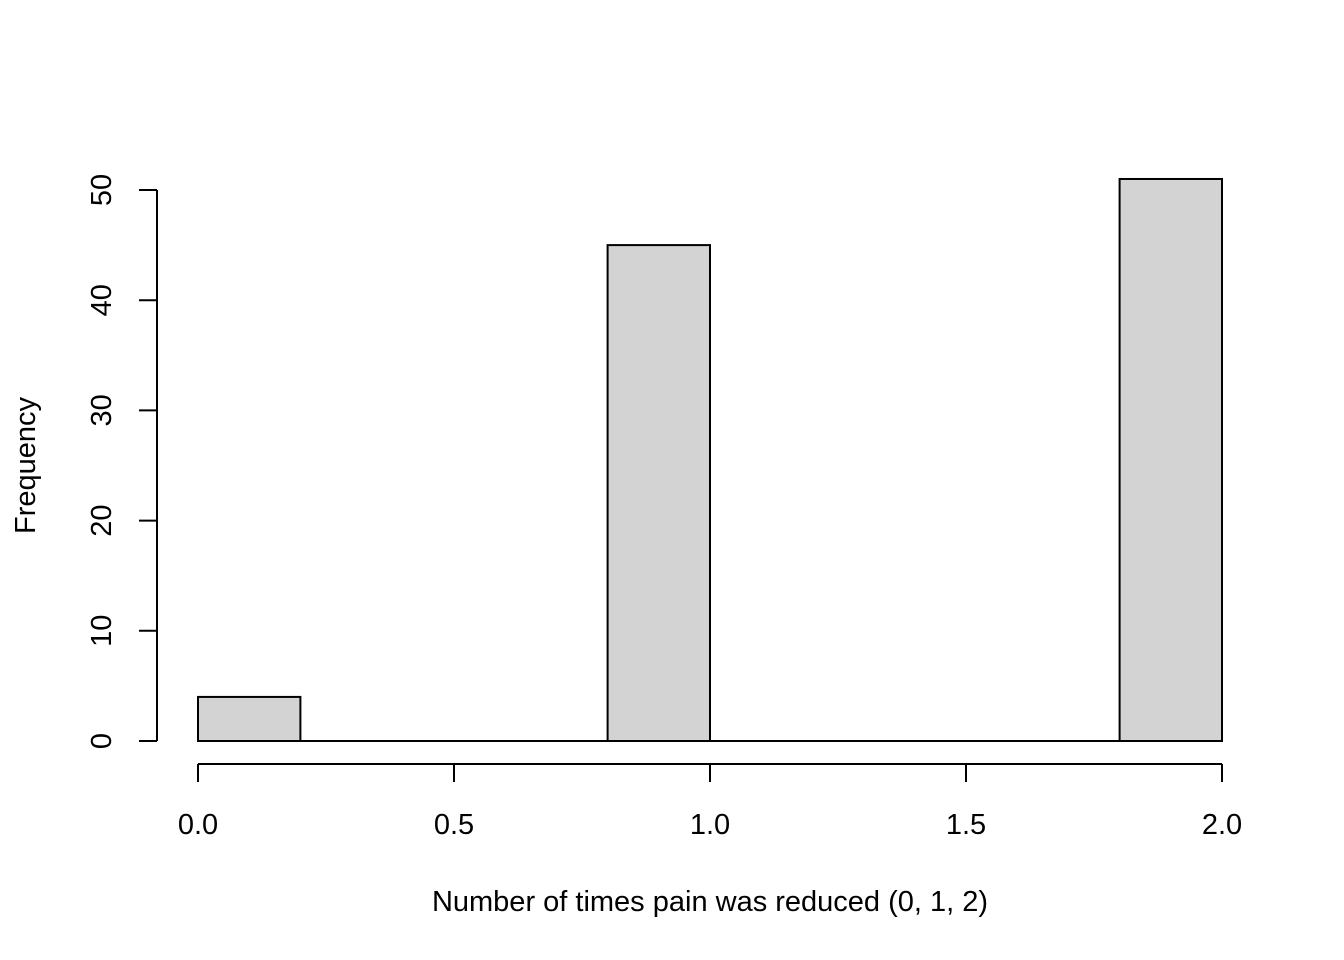 The height and width of the screenshot is (960, 1344). Describe the element at coordinates (102, 410) in the screenshot. I see `y-tick-label: 30` at that location.